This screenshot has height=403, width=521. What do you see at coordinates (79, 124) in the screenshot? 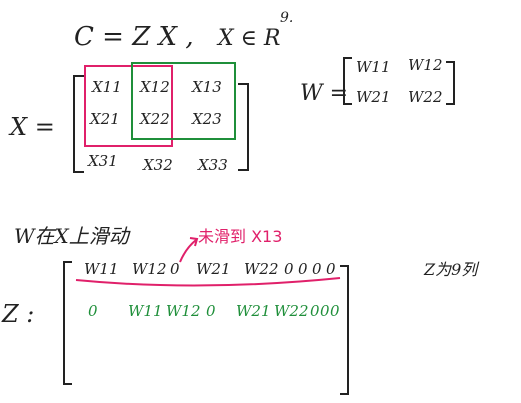
I see `x-left-bracket` at bounding box center [79, 124].